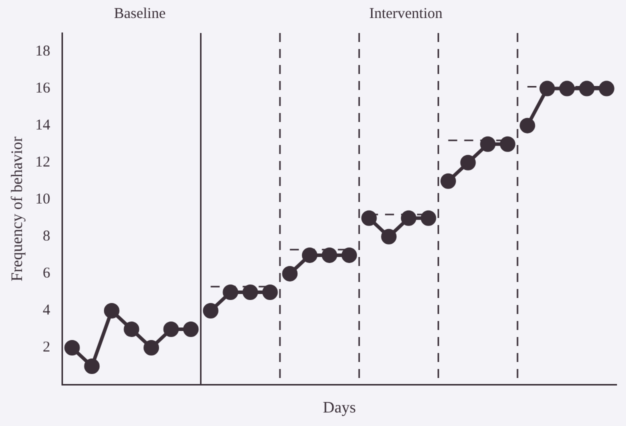 The width and height of the screenshot is (626, 426). What do you see at coordinates (42, 200) in the screenshot?
I see `y-tick-label: 10` at bounding box center [42, 200].